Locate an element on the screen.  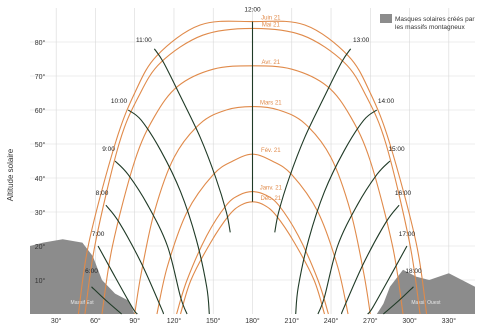
hour-curve-label: 6:00 is located at coordinates (91, 271).